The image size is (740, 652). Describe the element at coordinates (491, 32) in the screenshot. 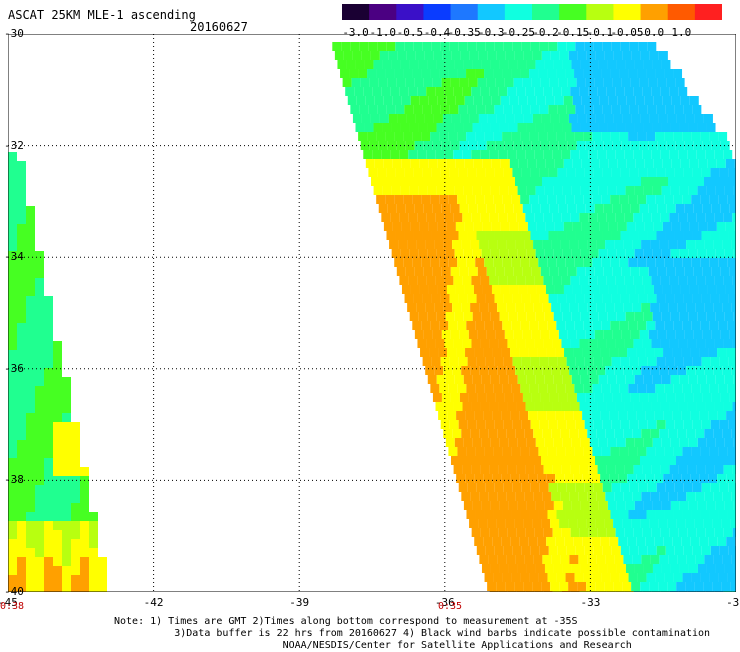

I see `colorbar-label: -0.3` at that location.